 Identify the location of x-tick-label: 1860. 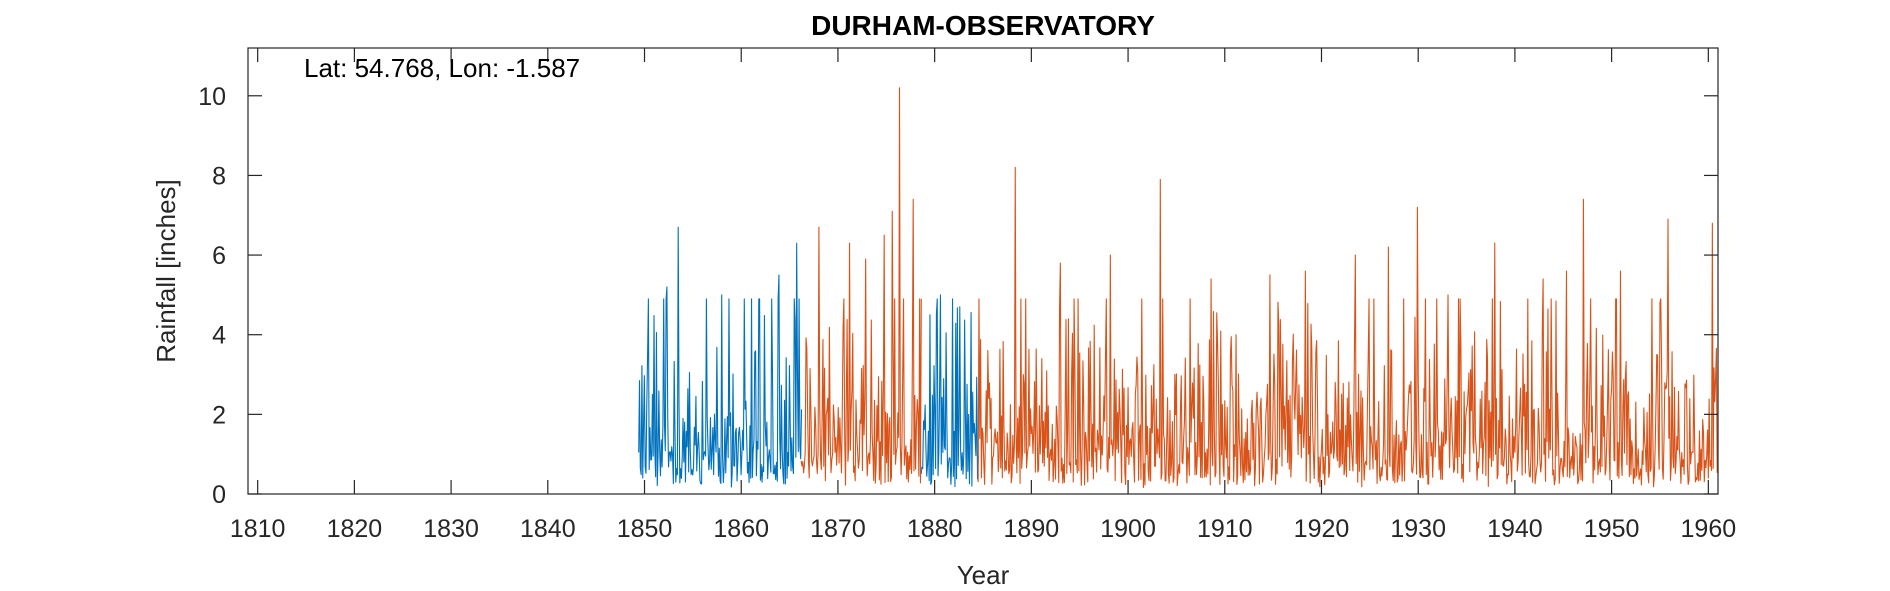
(741, 529).